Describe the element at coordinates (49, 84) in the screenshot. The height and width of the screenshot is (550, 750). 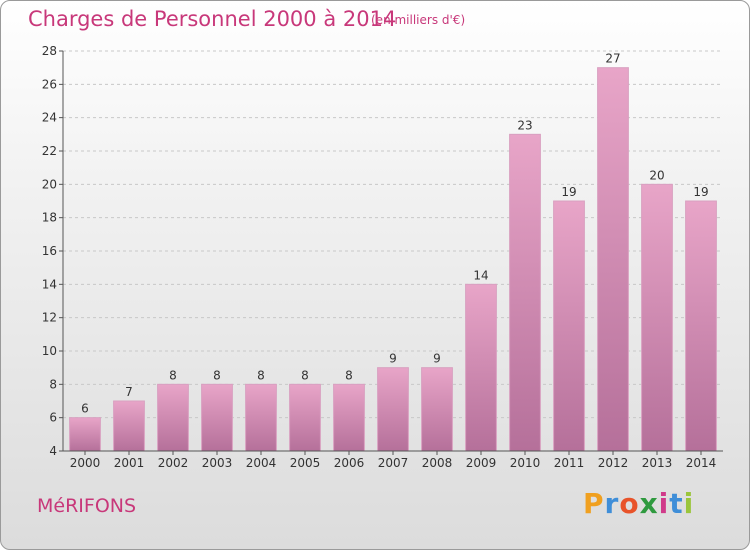
I see `y-tick-label: 26` at that location.